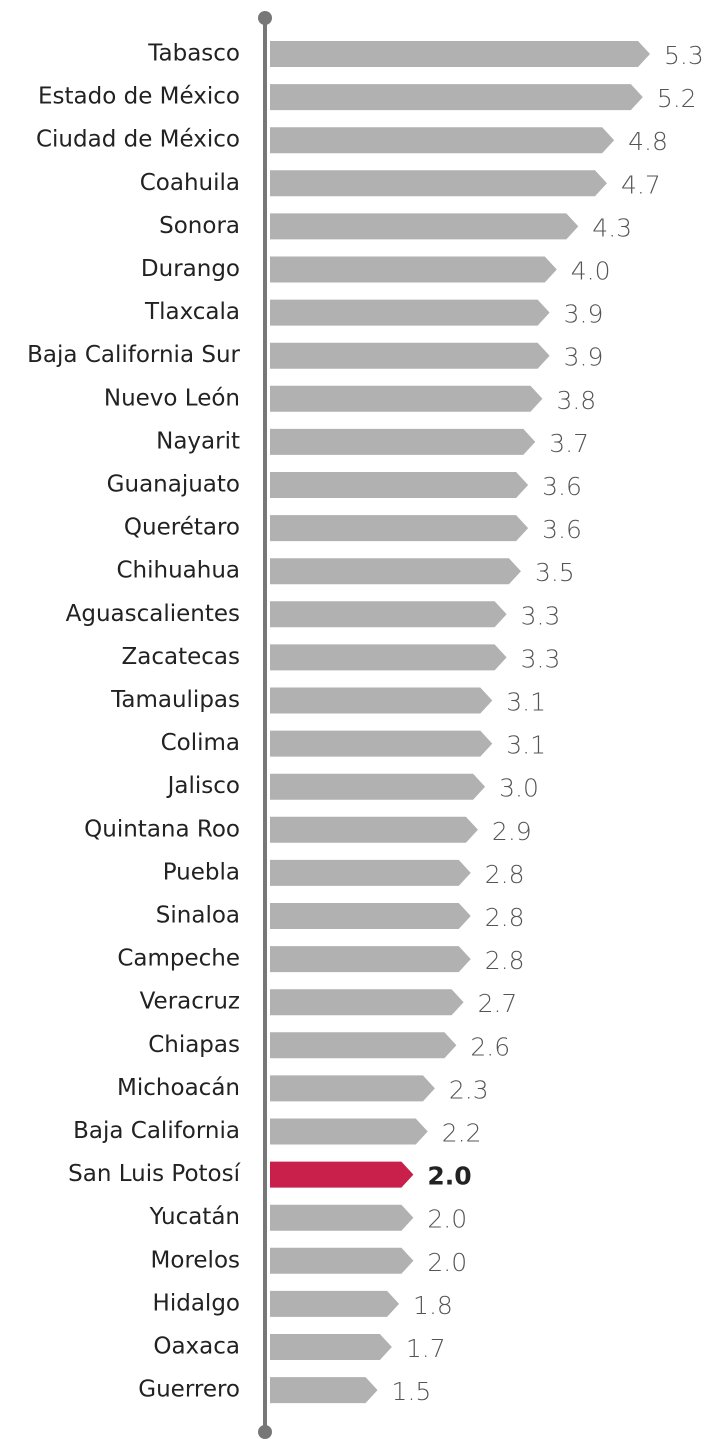 This screenshot has width=707, height=1439. What do you see at coordinates (200, 743) in the screenshot?
I see `category-label: Colima` at bounding box center [200, 743].